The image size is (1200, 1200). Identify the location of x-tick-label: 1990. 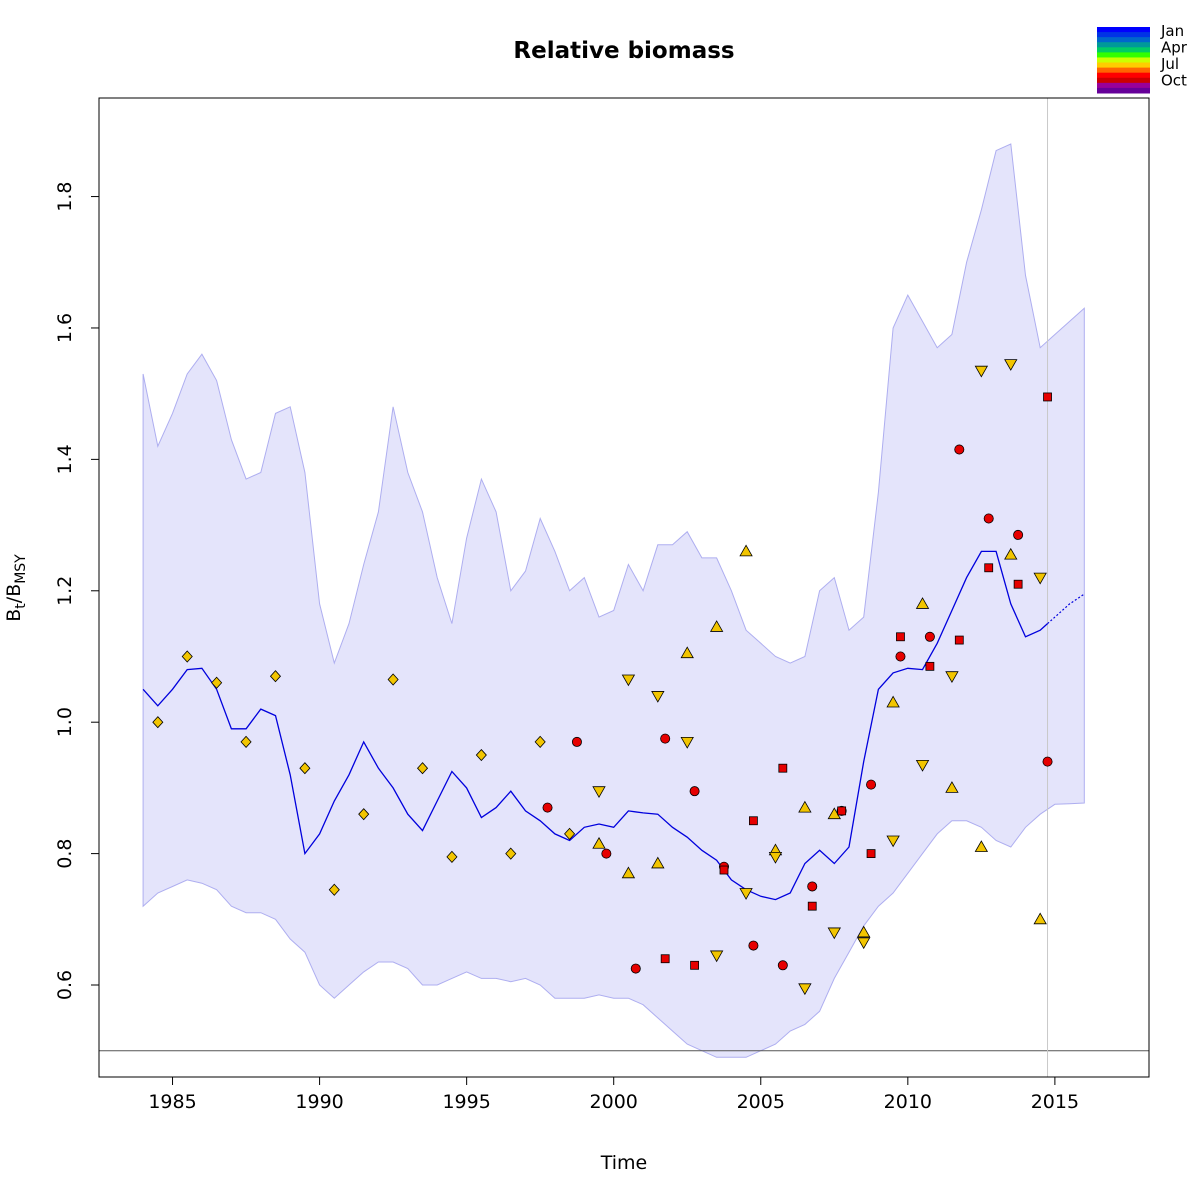
(319, 1102).